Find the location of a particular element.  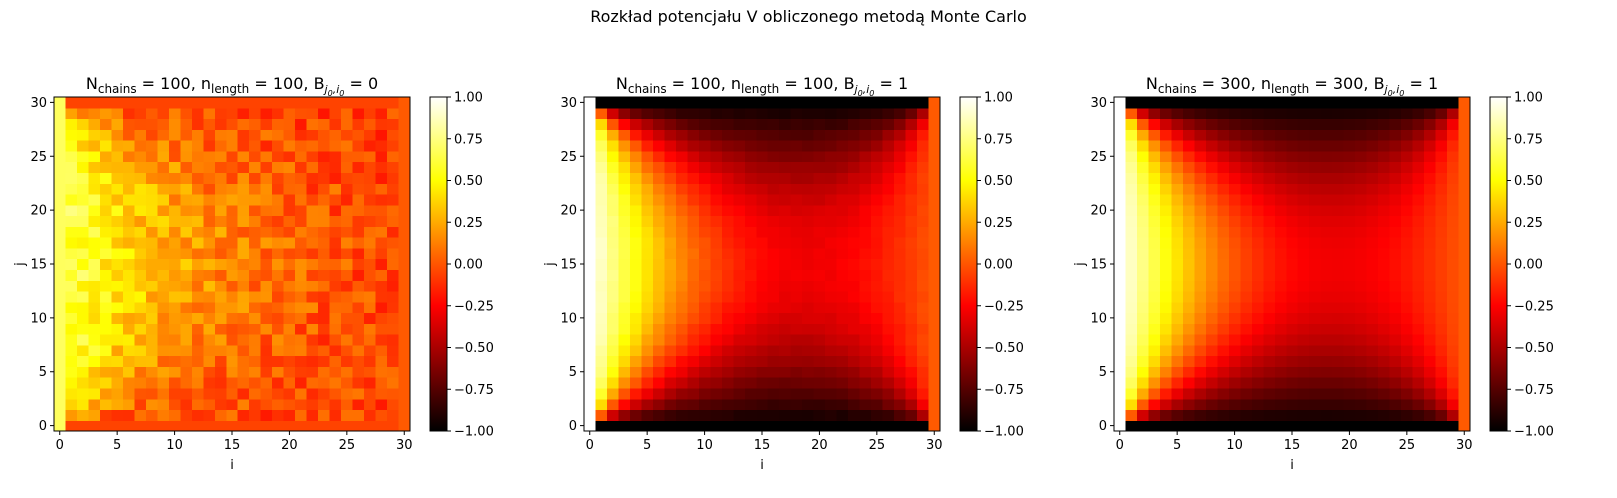

y-tick-label: 10 is located at coordinates (38, 318).